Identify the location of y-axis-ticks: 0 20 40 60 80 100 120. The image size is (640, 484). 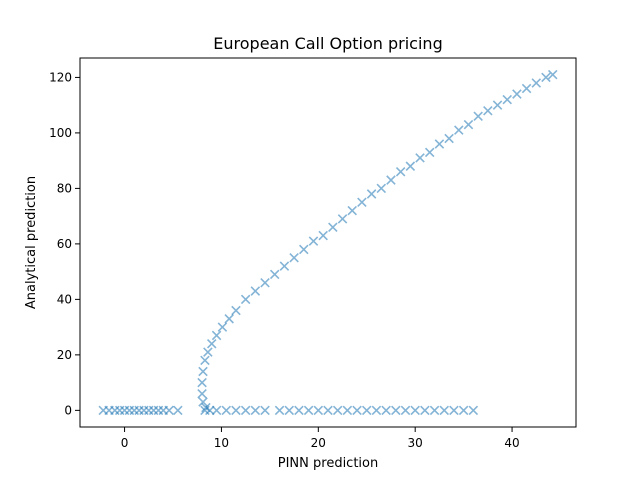
(64, 243).